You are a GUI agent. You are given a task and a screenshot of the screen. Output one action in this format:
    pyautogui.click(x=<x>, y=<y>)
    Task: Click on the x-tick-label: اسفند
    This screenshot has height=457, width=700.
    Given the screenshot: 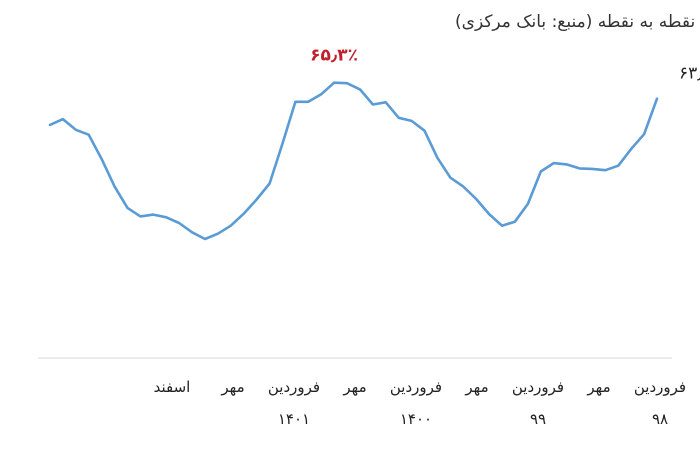 What is the action you would take?
    pyautogui.click(x=172, y=387)
    